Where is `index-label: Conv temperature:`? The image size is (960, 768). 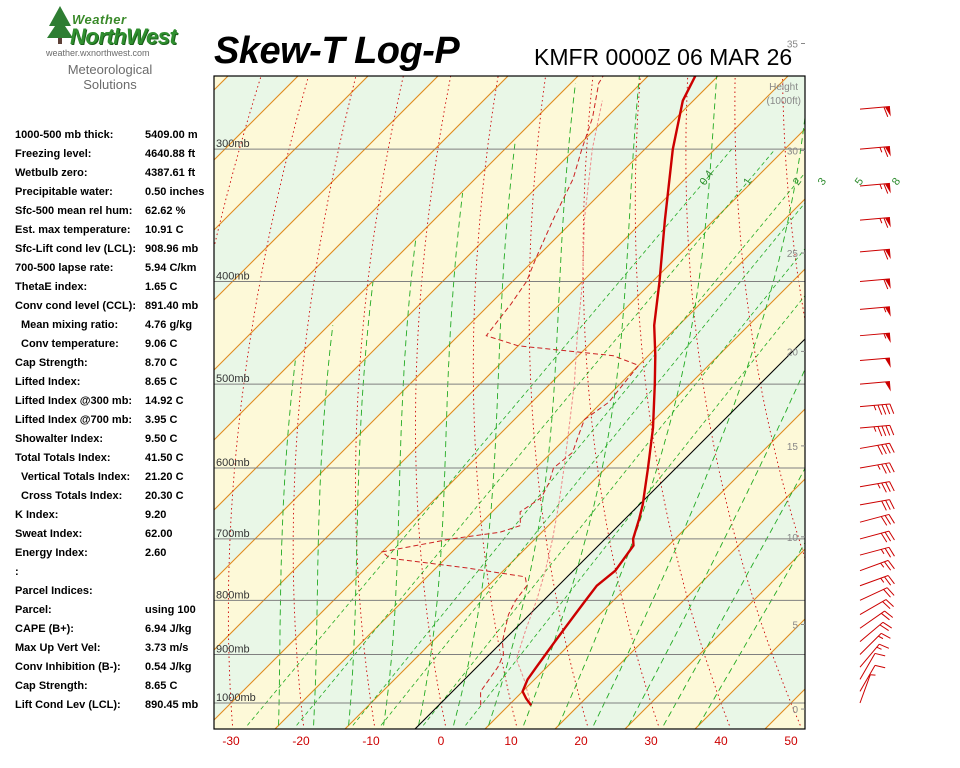 index-label: Conv temperature: is located at coordinates (70, 344).